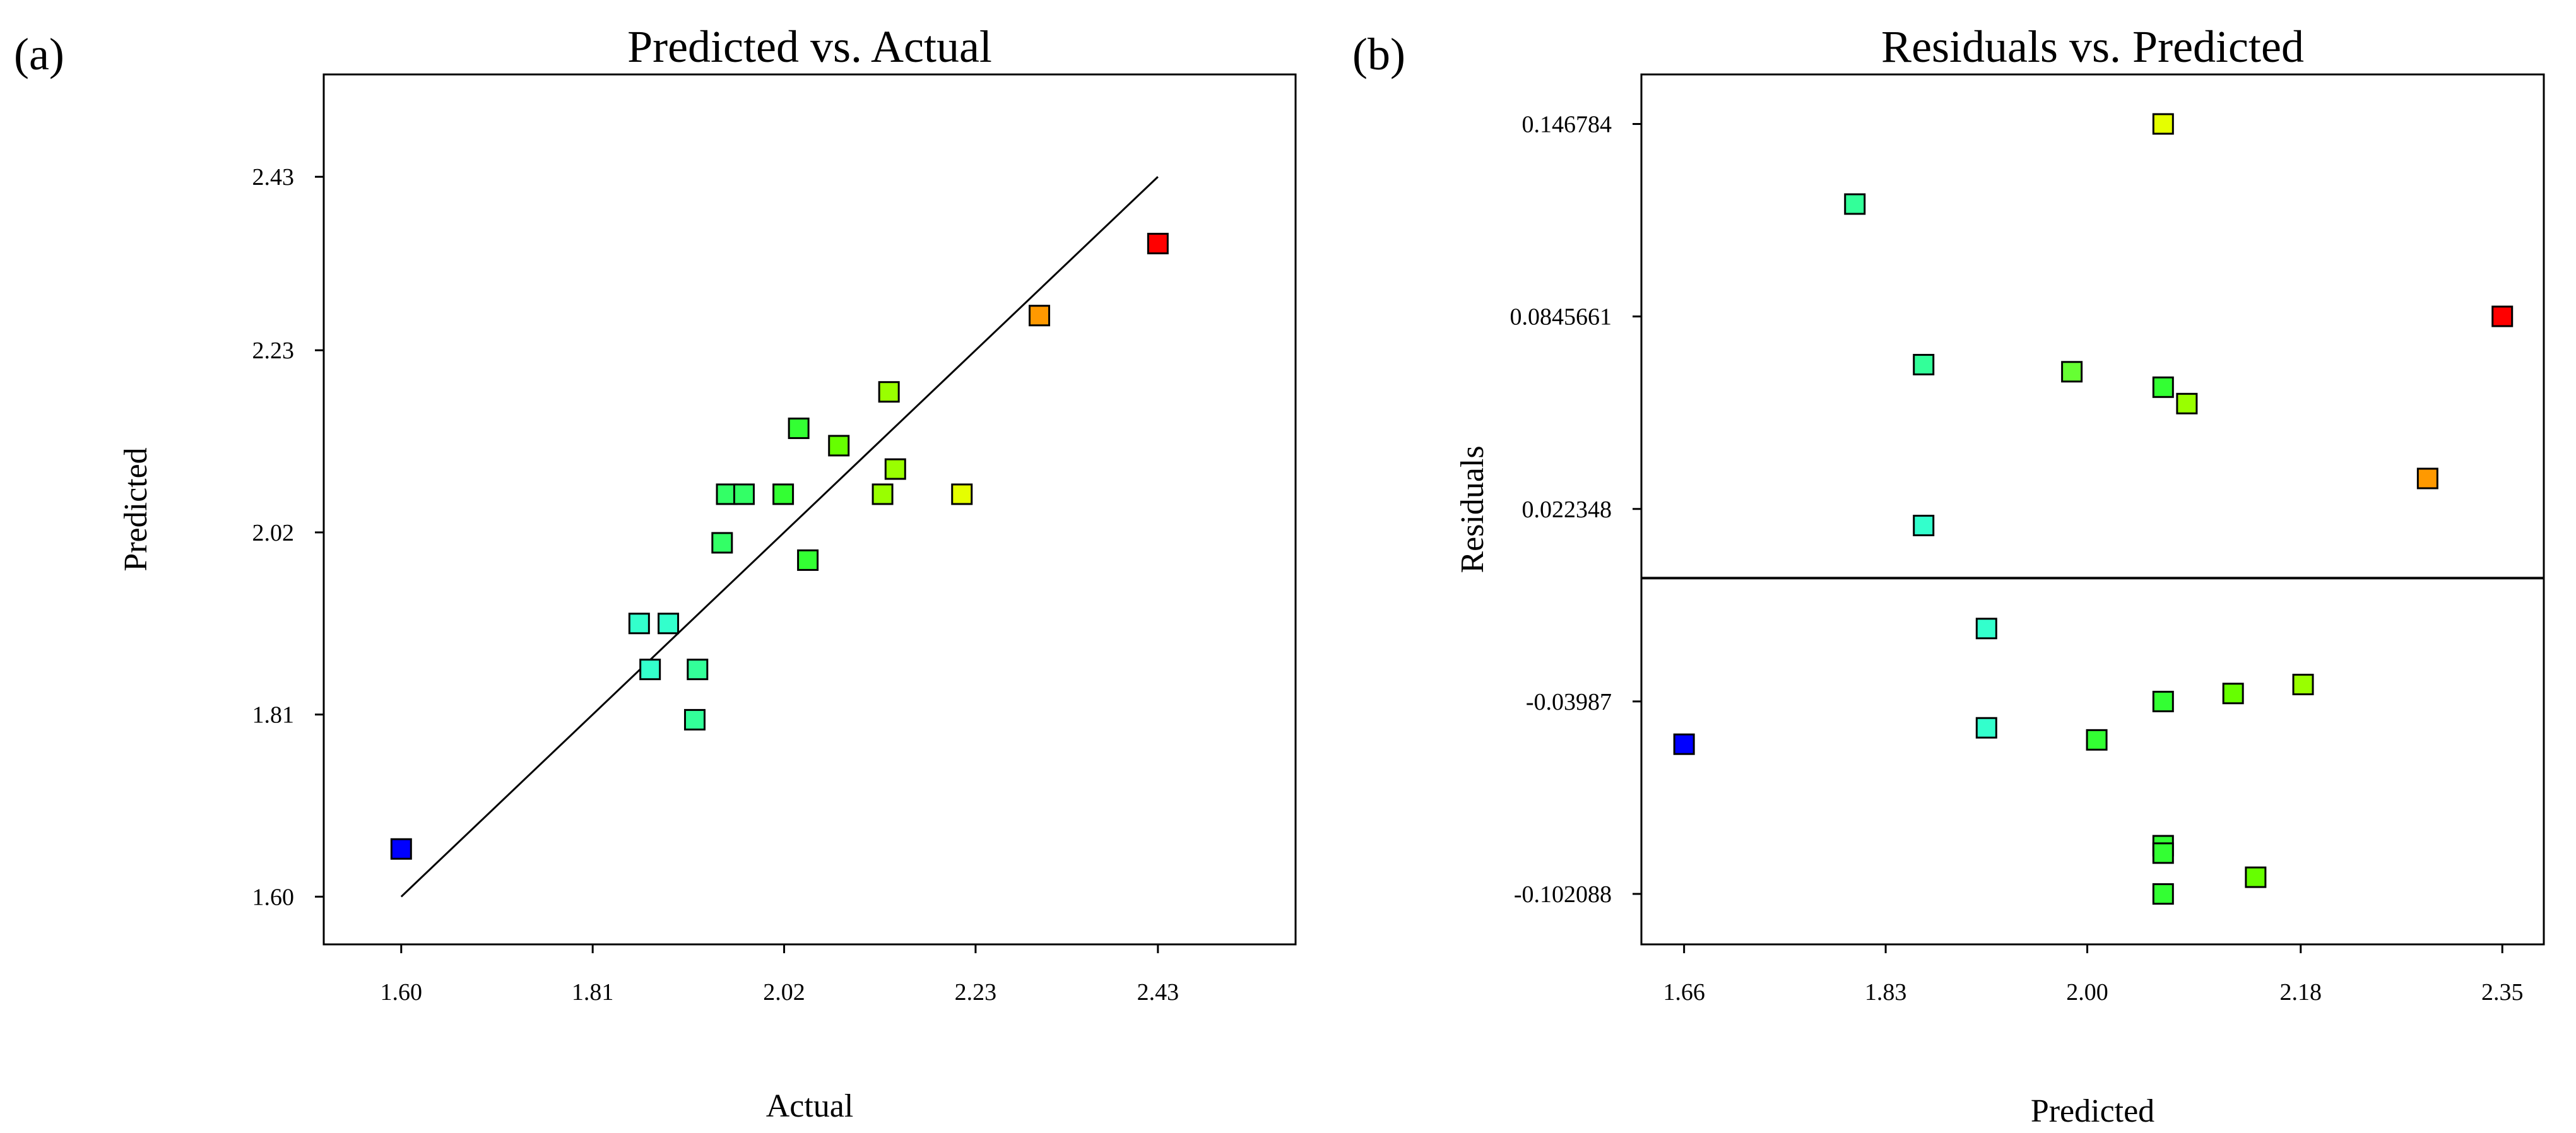 The image size is (2576, 1133). I want to click on panel-b-x-tick-label: 2.18, so click(2301, 992).